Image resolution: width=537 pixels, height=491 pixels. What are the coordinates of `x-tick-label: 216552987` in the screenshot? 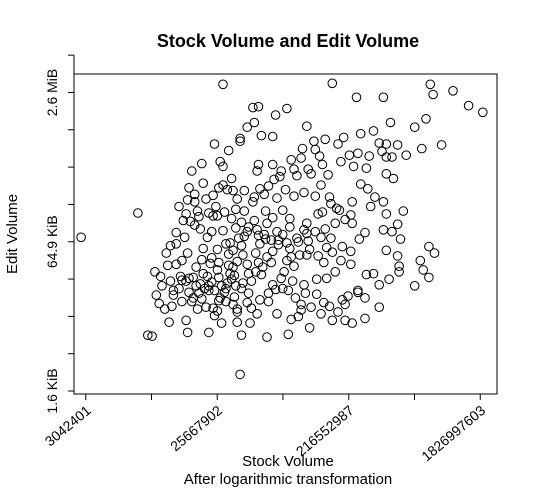 It's located at (325, 430).